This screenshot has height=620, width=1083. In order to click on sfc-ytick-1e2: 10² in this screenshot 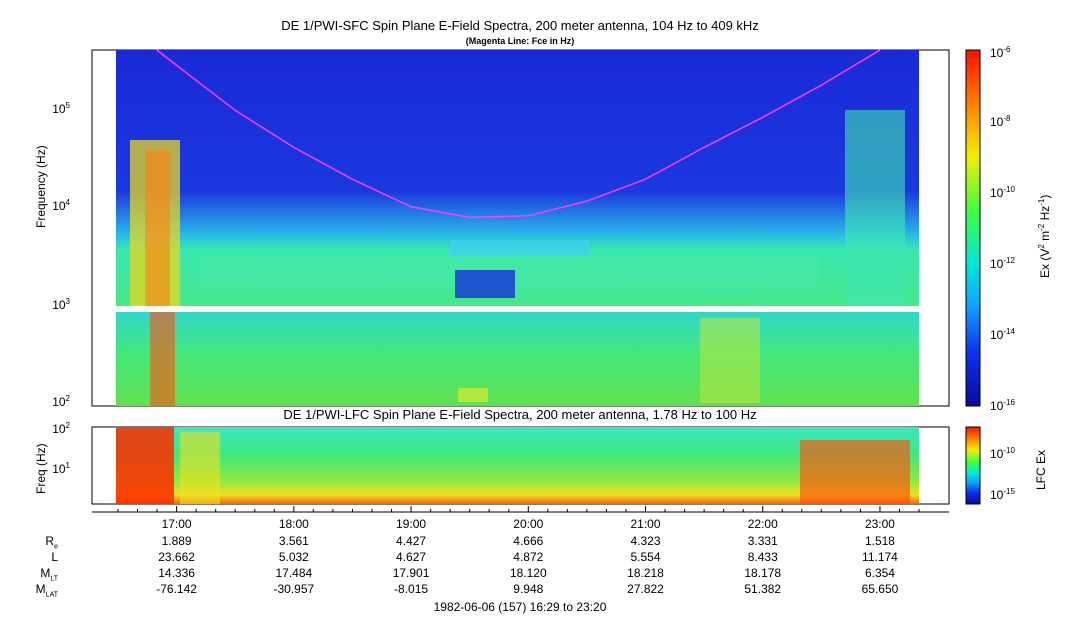, I will do `click(61, 401)`.